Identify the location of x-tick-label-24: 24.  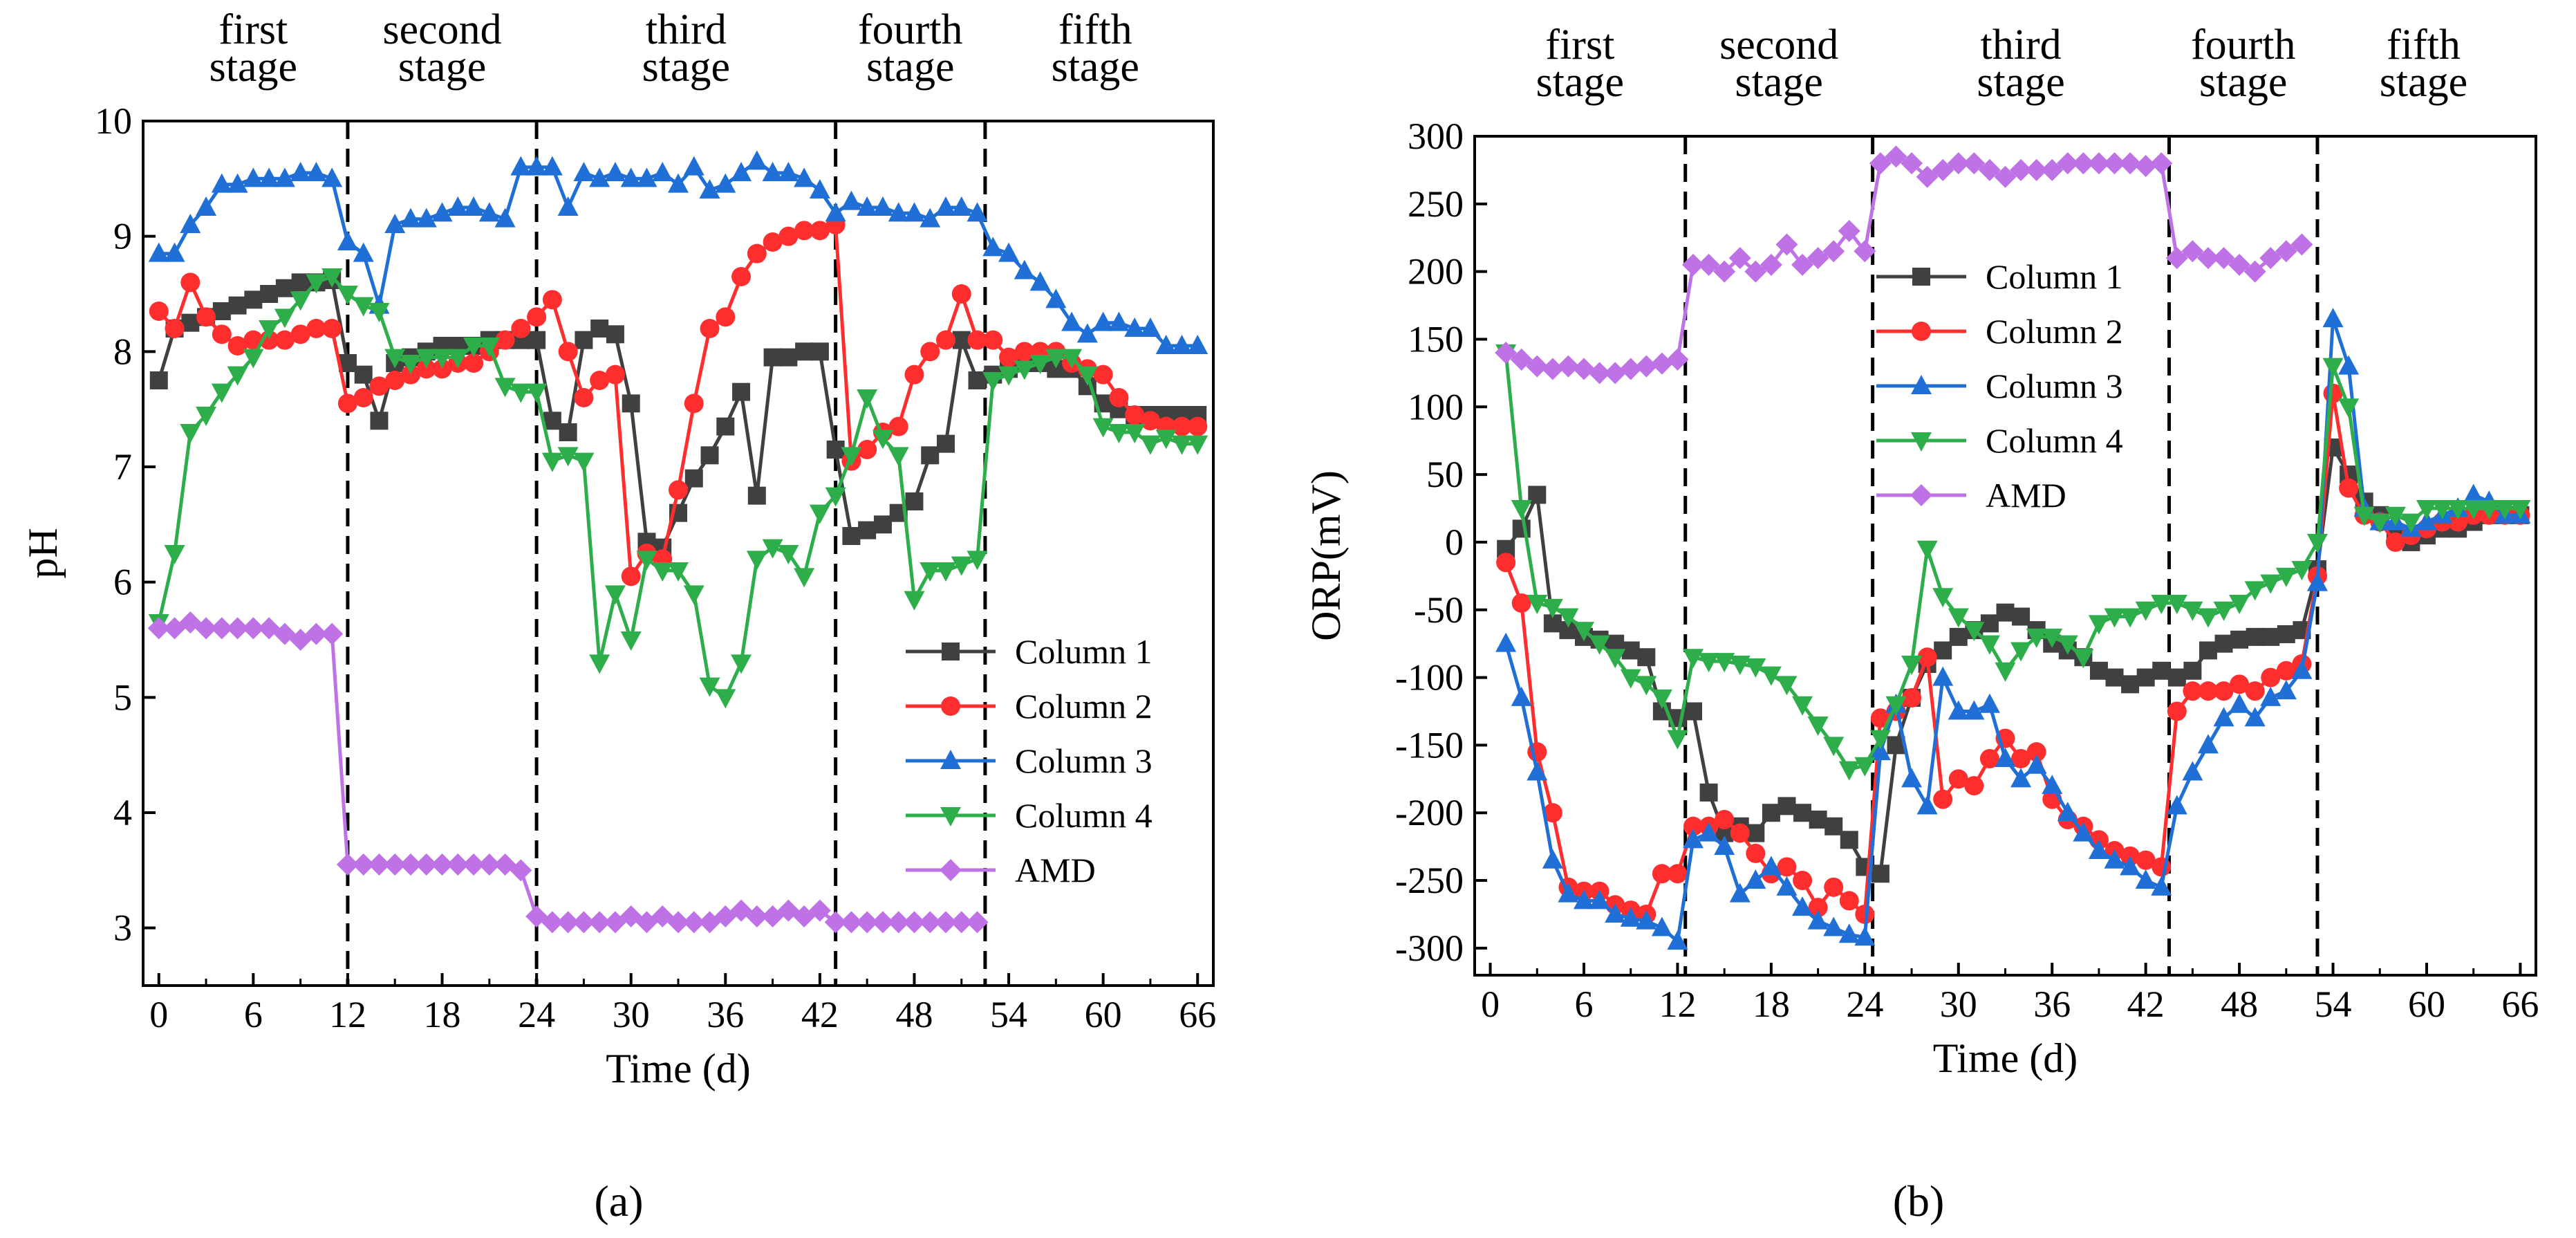
(1864, 1004).